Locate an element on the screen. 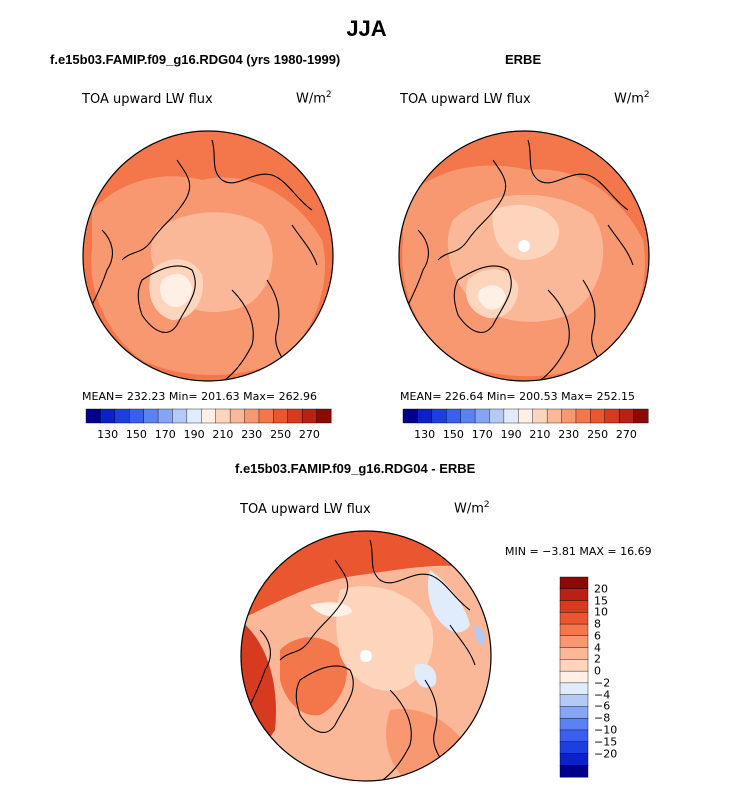 The width and height of the screenshot is (733, 789). model-colorbar is located at coordinates (208, 416).